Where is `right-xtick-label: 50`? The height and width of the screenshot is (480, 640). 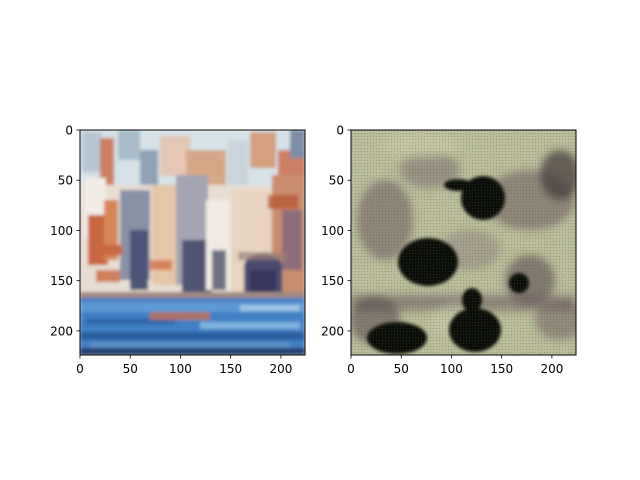
right-xtick-label: 50 is located at coordinates (401, 369).